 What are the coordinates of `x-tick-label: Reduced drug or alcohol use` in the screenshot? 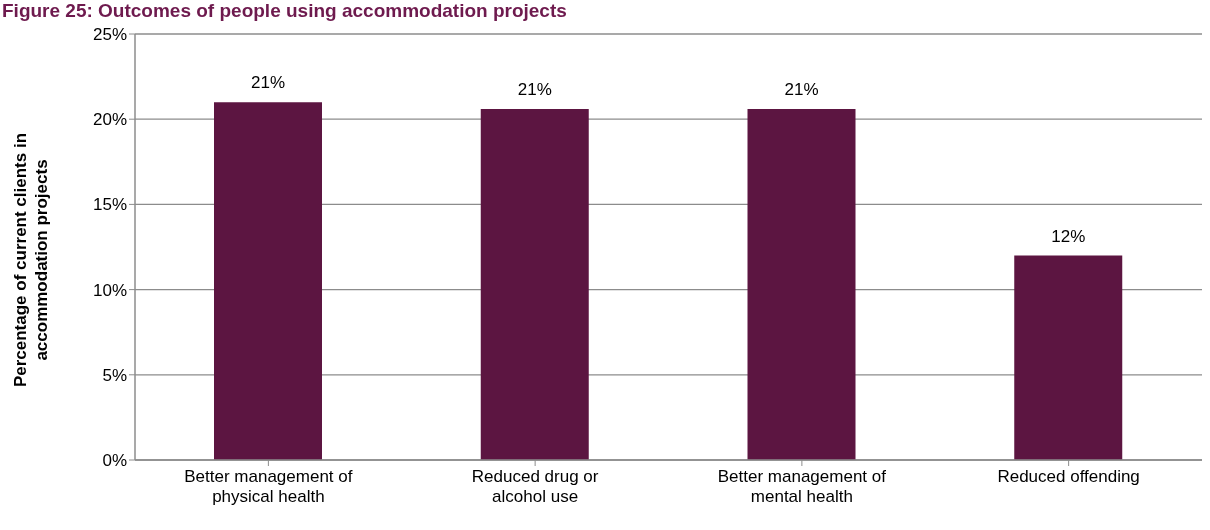 It's located at (535, 486).